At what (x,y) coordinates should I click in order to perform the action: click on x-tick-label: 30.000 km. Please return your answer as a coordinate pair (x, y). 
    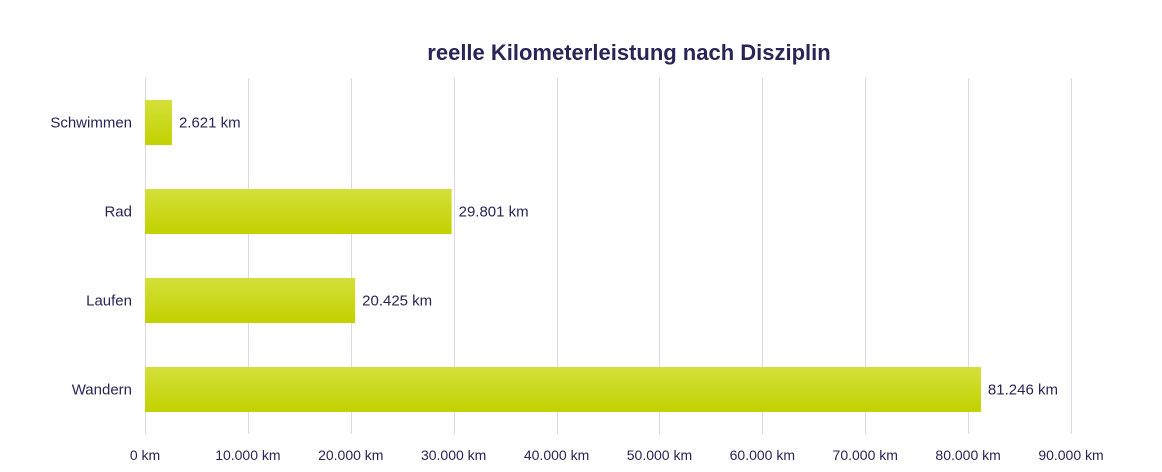
    Looking at the image, I should click on (453, 455).